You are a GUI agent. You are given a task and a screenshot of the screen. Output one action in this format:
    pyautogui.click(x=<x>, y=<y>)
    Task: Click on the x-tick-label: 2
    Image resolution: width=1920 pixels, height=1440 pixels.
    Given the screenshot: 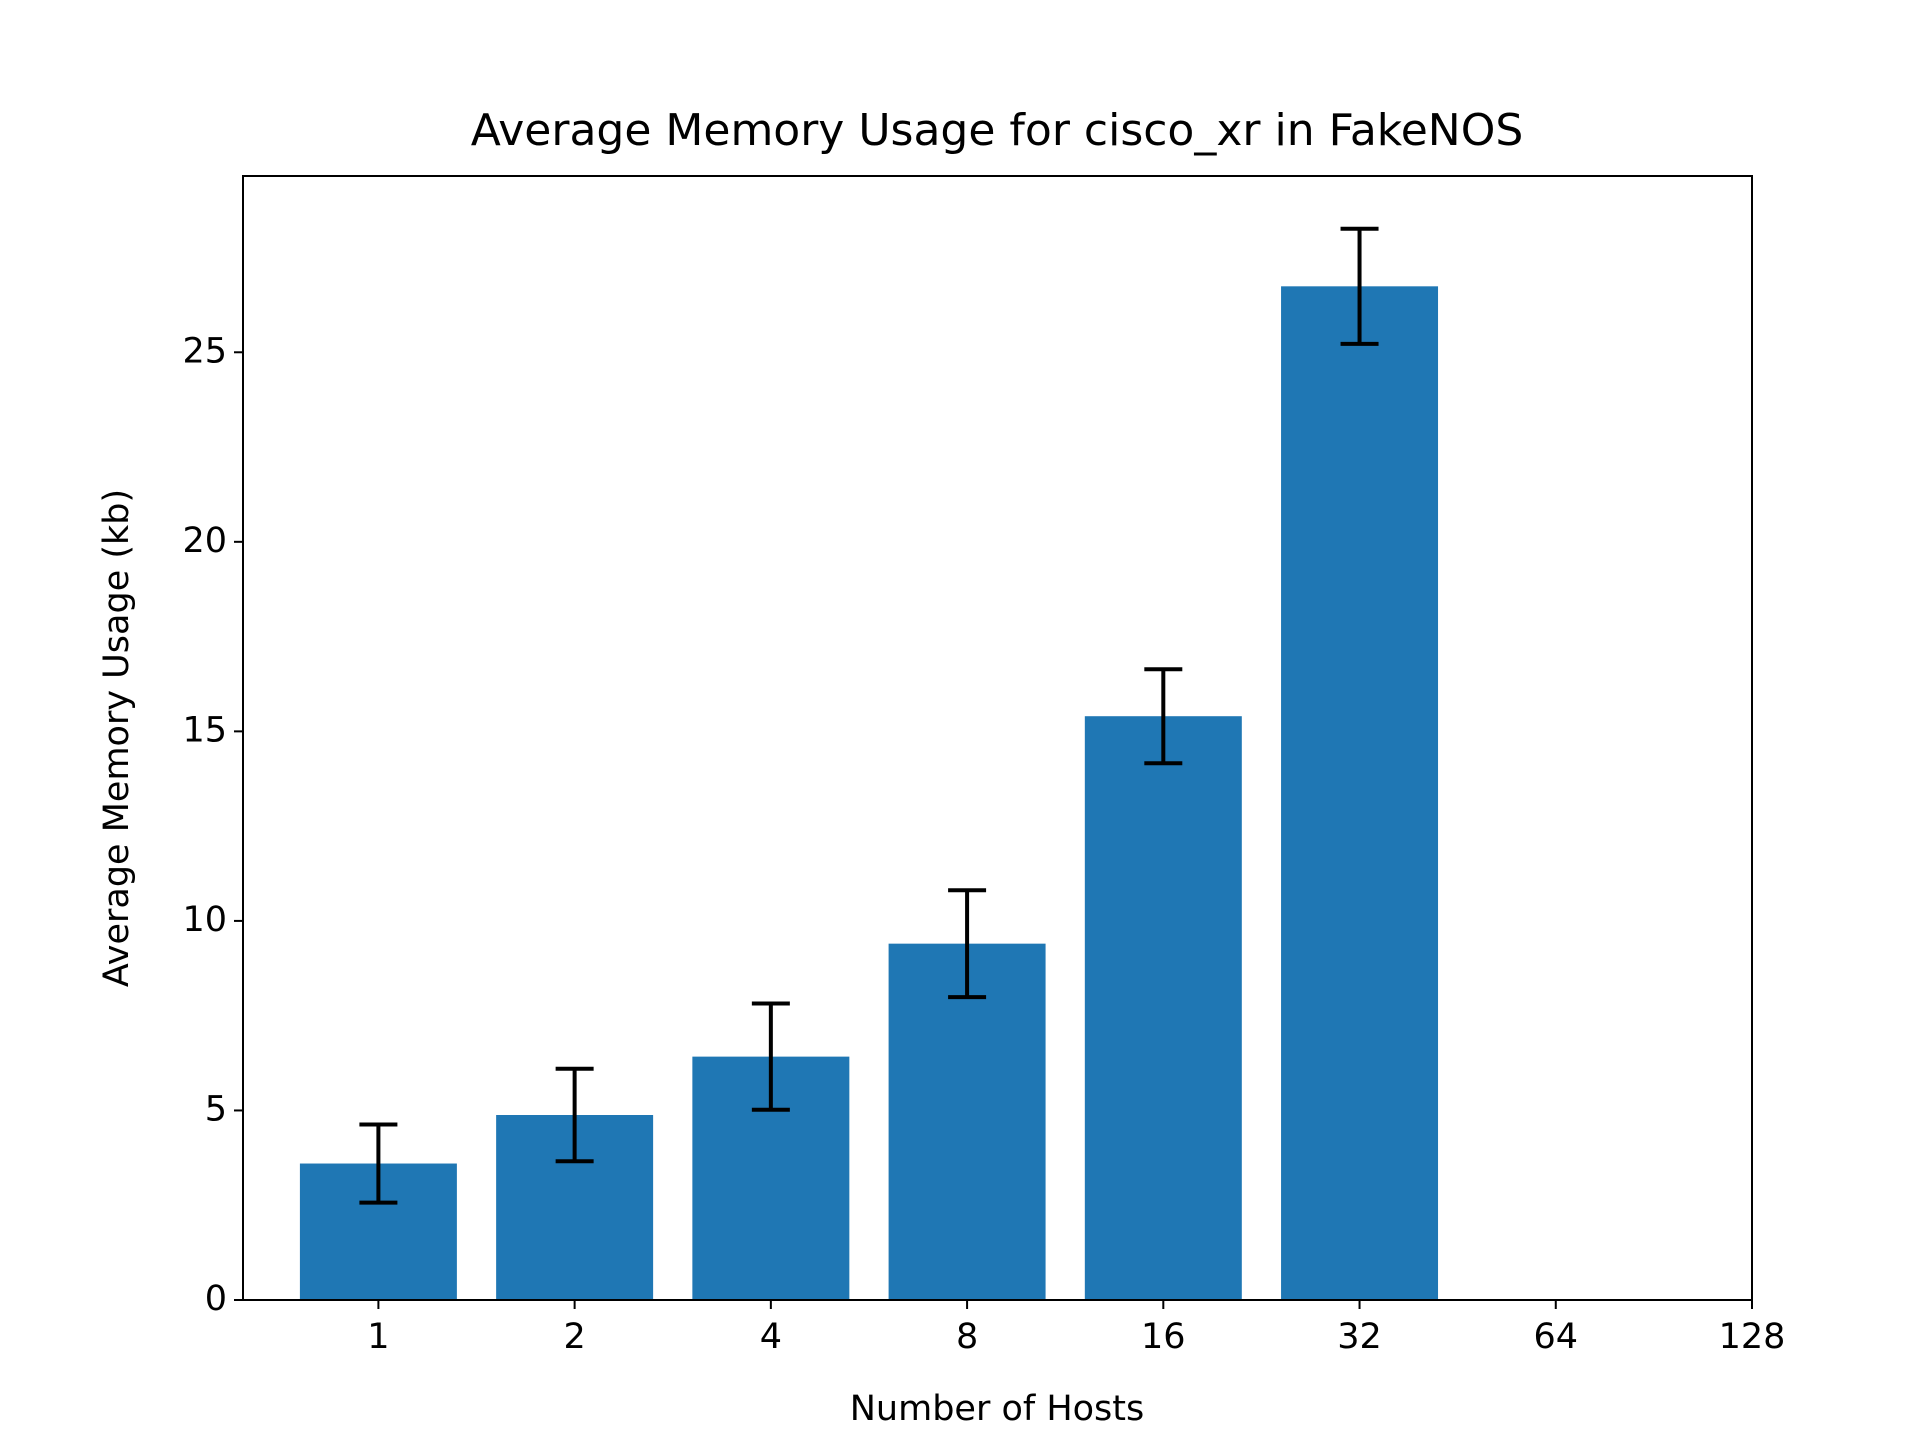 What is the action you would take?
    pyautogui.click(x=574, y=1337)
    